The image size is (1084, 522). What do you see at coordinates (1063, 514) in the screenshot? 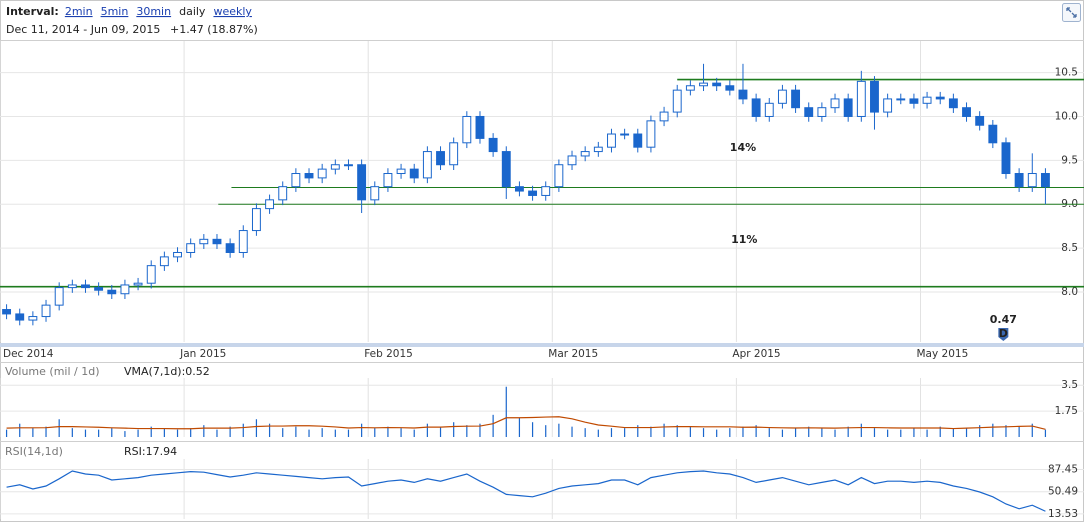
I see `y-tick-label: 13.53` at bounding box center [1063, 514].